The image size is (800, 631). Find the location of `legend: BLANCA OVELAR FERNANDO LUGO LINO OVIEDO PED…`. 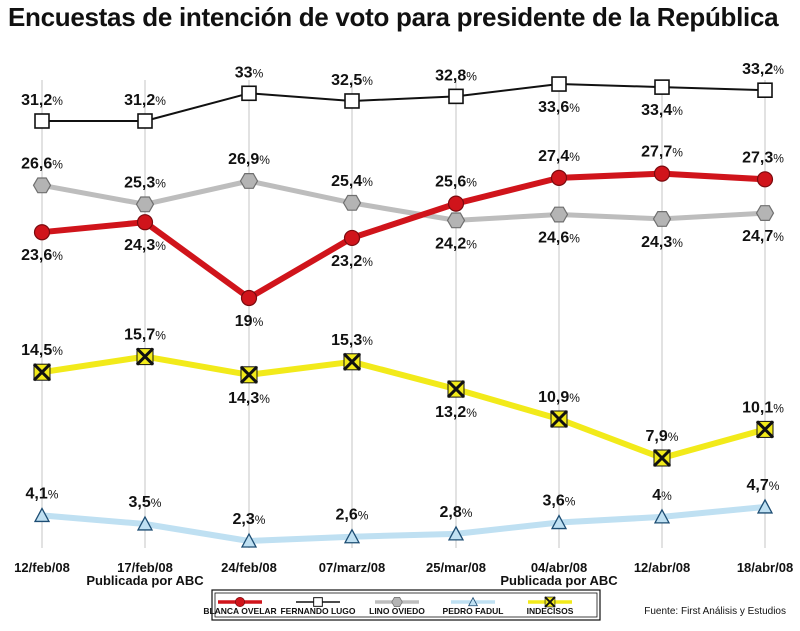

legend: BLANCA OVELAR FERNANDO LUGO LINO OVIEDO PED… is located at coordinates (402, 605).